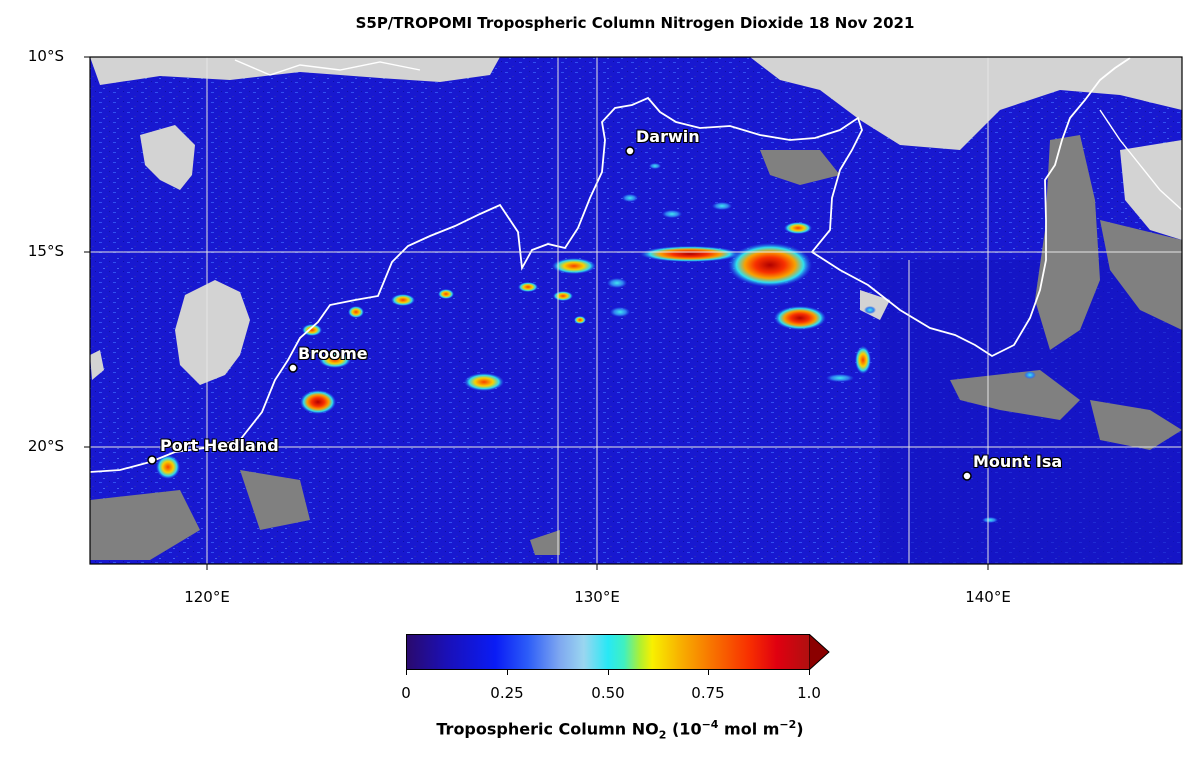  I want to click on city-label-broome: Broome, so click(333, 353).